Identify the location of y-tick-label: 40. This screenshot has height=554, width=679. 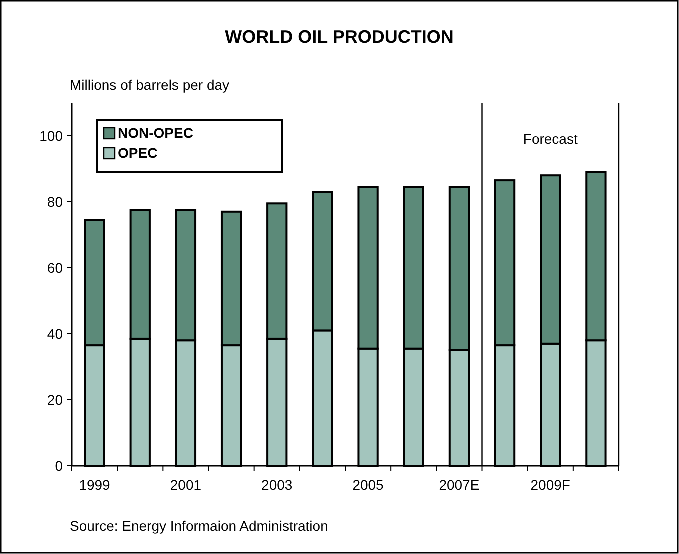
(55, 334).